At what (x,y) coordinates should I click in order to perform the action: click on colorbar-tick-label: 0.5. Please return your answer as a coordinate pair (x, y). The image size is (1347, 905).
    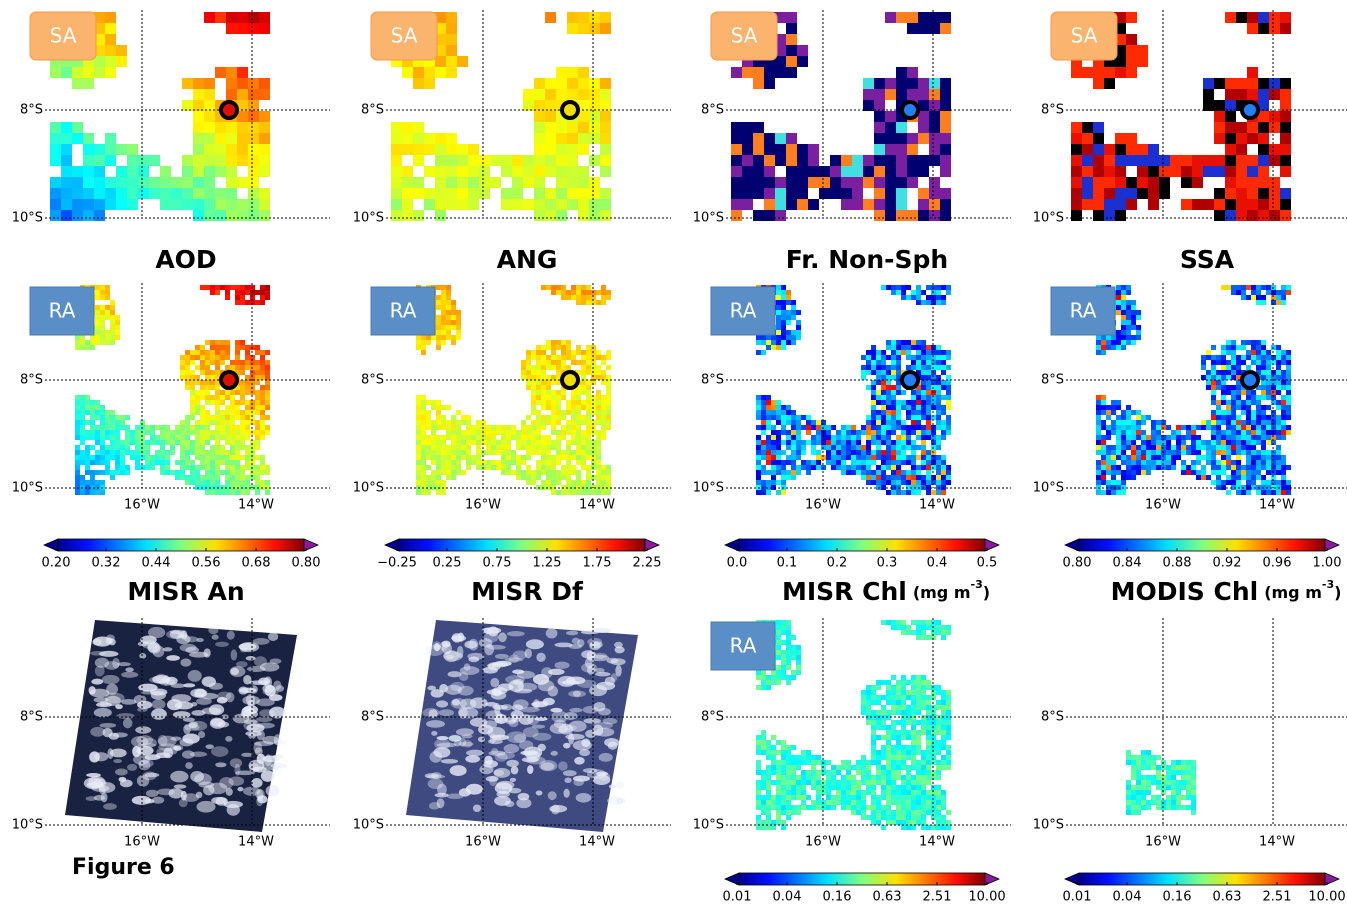
    Looking at the image, I should click on (987, 563).